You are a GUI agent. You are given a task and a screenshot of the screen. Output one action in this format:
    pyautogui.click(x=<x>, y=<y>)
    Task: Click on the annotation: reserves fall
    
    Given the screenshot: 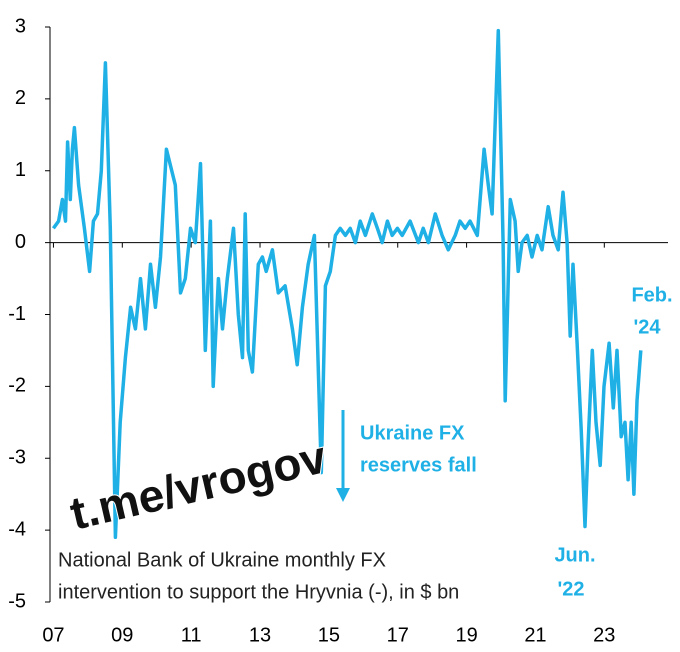 What is the action you would take?
    pyautogui.click(x=418, y=465)
    